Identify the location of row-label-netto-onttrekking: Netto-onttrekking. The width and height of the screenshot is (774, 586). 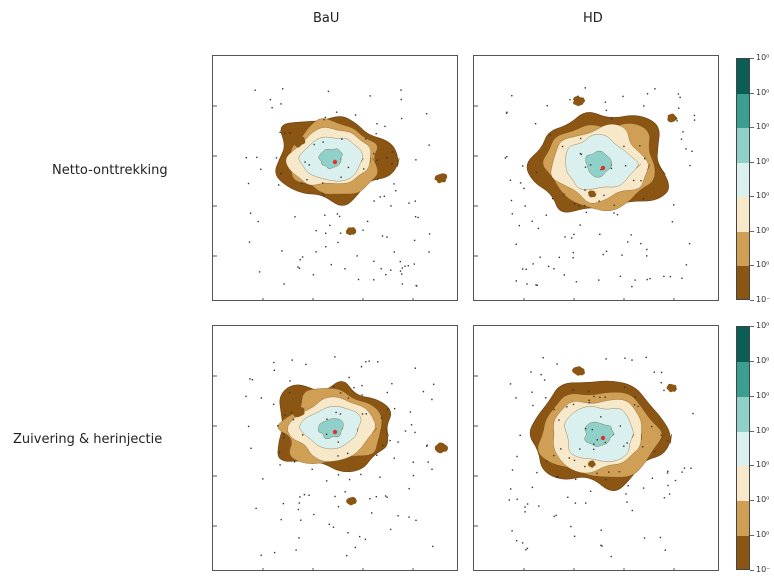
(110, 170).